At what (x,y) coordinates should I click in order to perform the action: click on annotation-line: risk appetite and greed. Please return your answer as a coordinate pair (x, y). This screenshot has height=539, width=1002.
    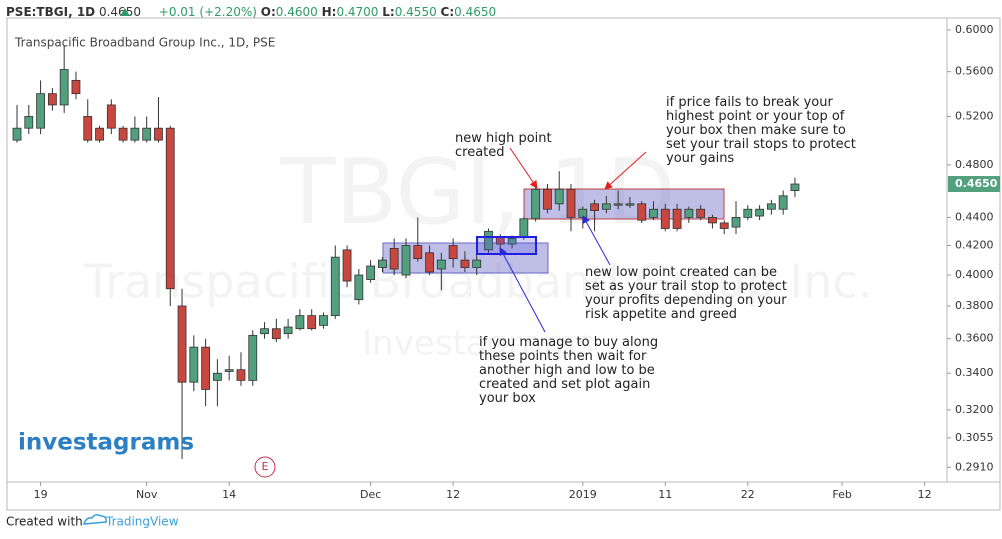
    Looking at the image, I should click on (661, 314).